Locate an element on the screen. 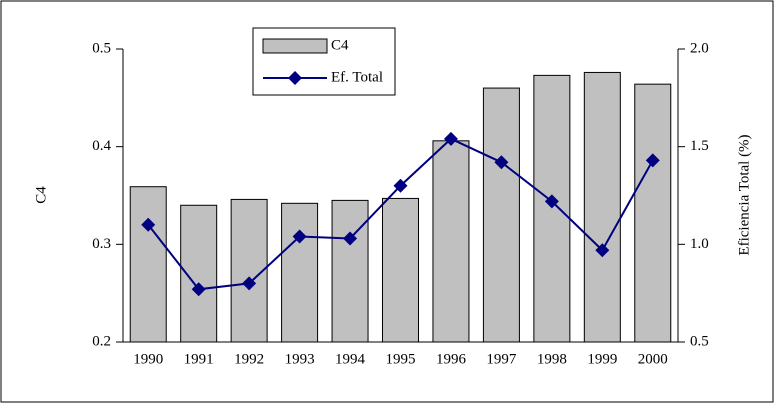  y-axis-label: C4 is located at coordinates (41, 195).